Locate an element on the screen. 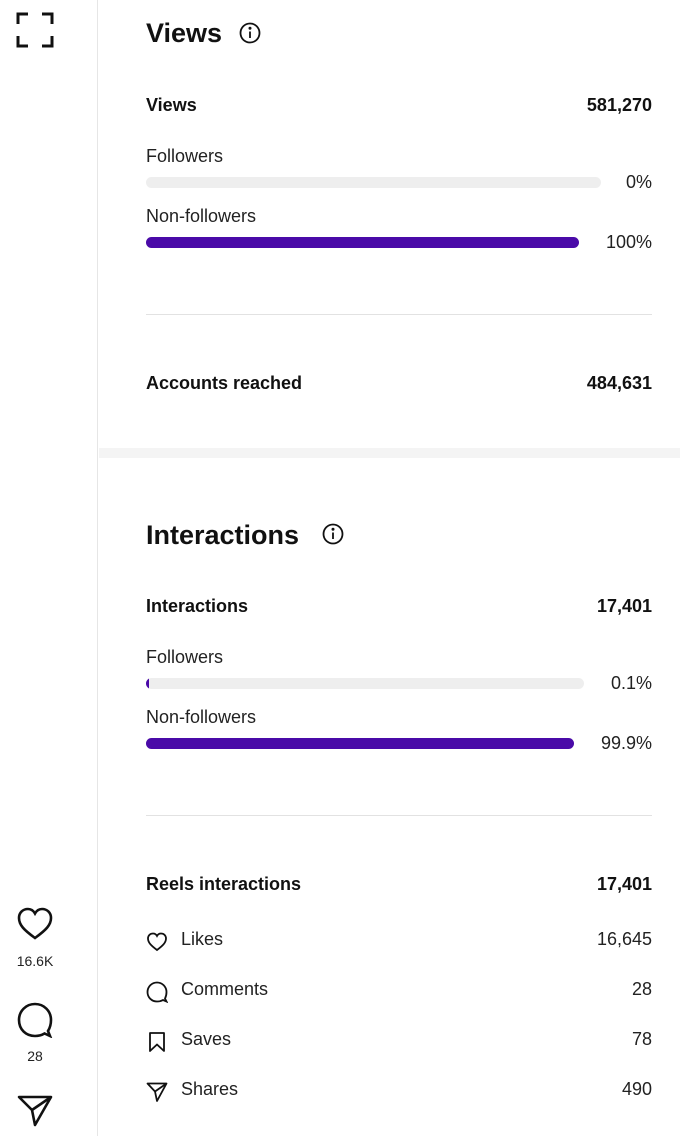 Image resolution: width=680 pixels, height=1136 pixels. views-nonfollowers-percent: 100% is located at coordinates (628, 242).